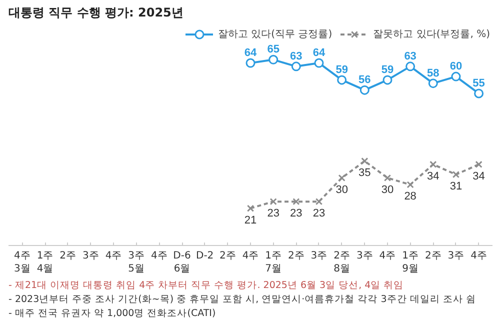 The image size is (500, 319). Describe the element at coordinates (273, 50) in the screenshot. I see `data-label: 65` at that location.